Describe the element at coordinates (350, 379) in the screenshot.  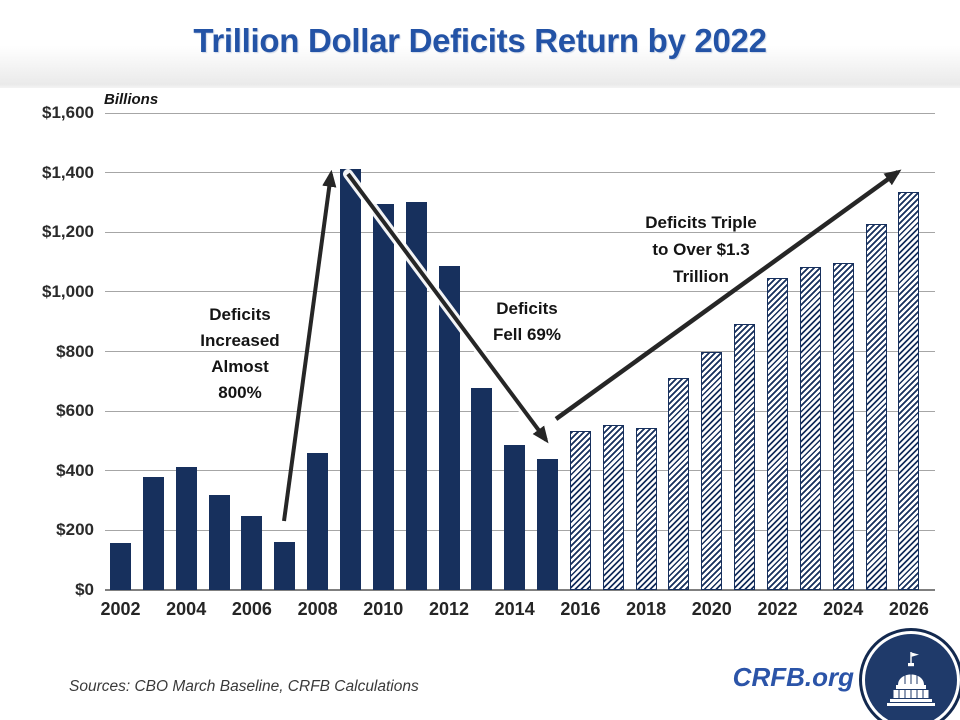
I see `bar-2009` at that location.